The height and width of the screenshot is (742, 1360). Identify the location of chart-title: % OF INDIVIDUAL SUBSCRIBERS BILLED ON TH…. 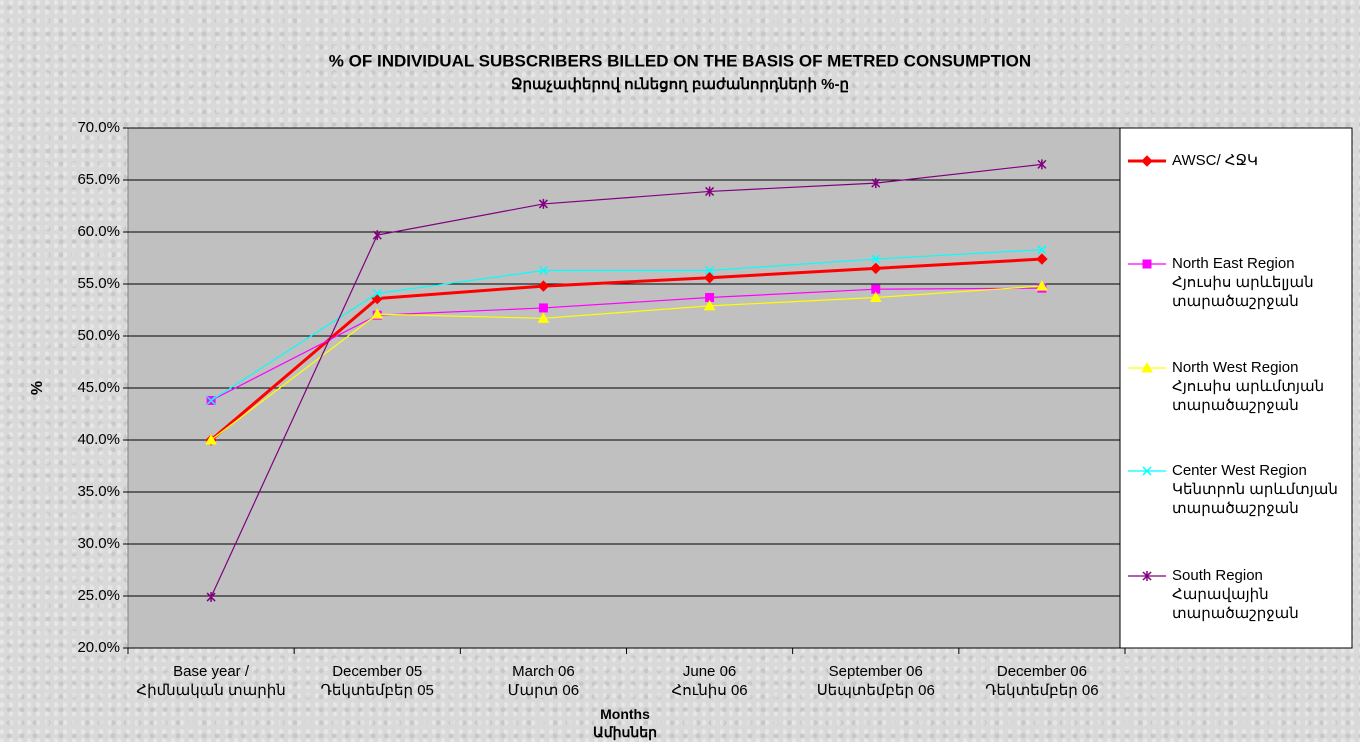
(680, 60).